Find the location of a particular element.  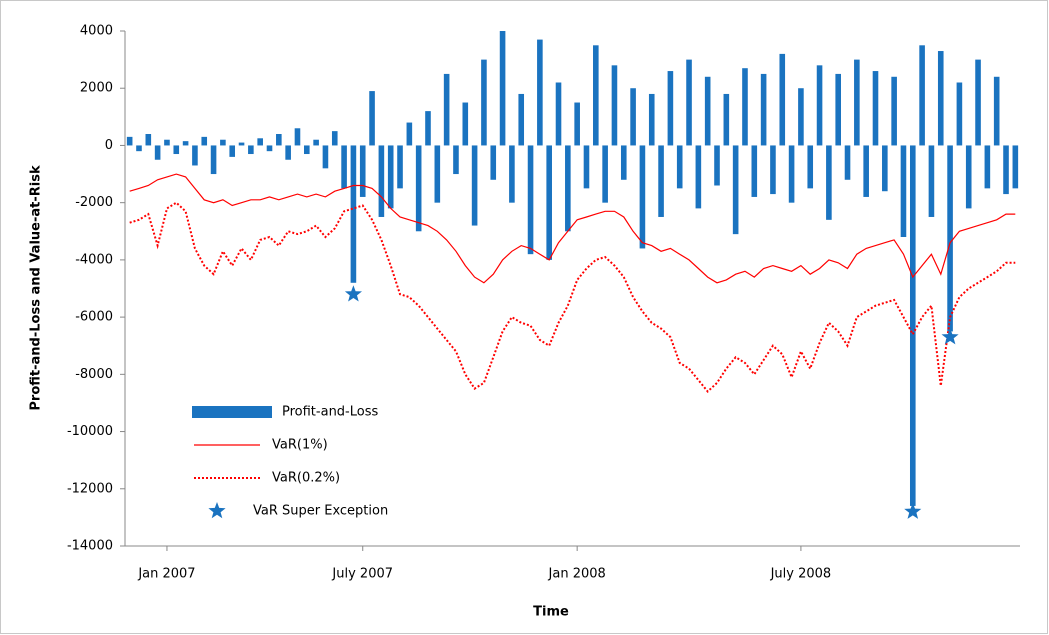

y-tick-label: -8000 is located at coordinates (94, 374).